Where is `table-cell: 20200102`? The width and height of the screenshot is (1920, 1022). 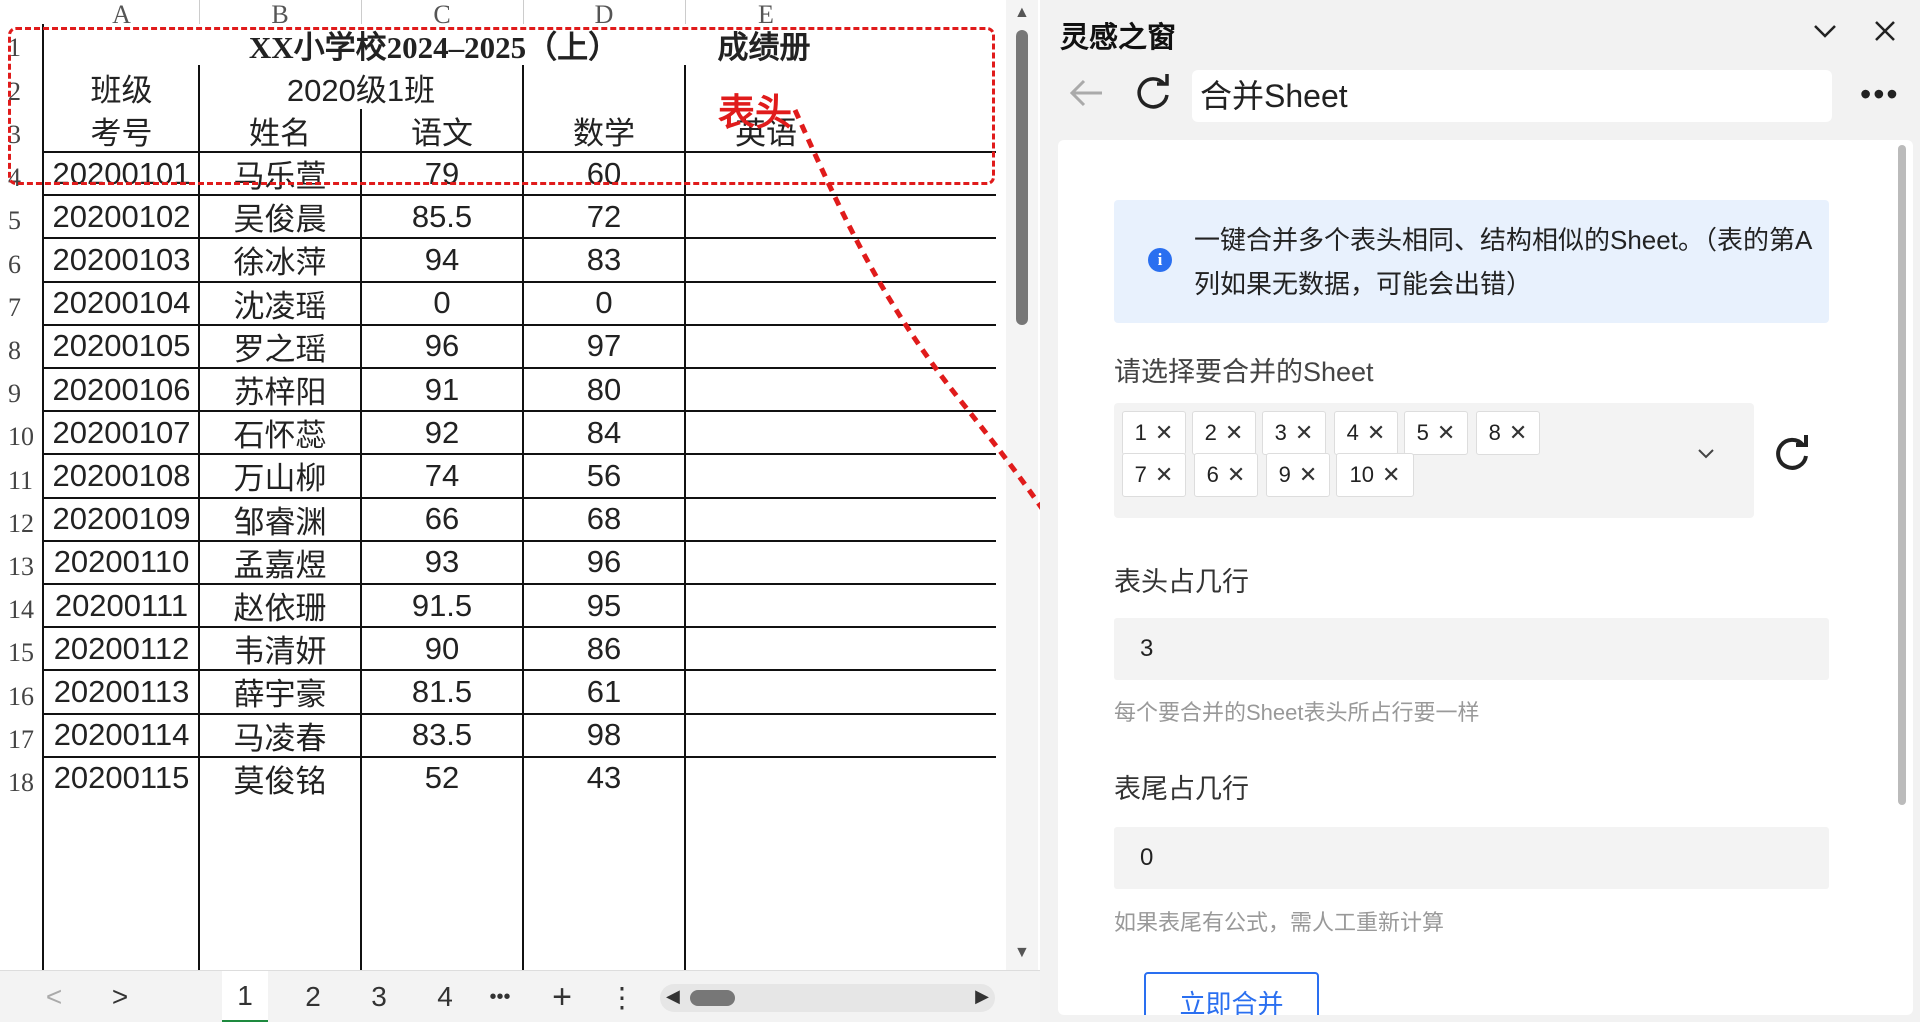
table-cell: 20200102 is located at coordinates (121, 216).